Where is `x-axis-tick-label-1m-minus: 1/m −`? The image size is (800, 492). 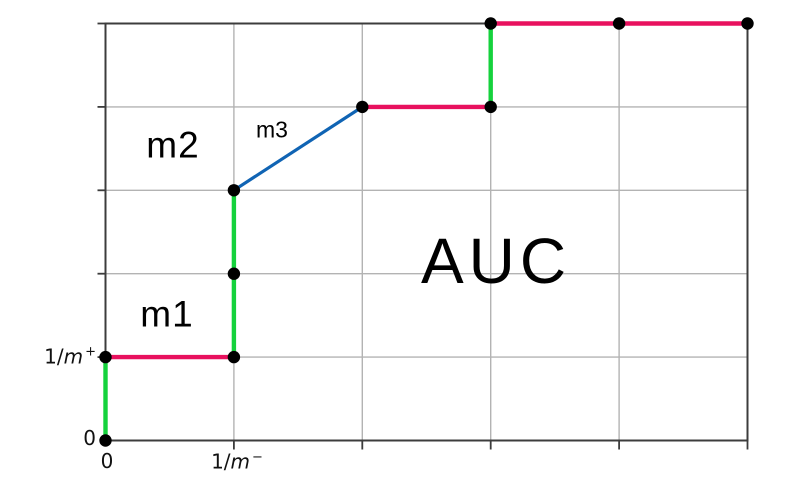
x-axis-tick-label-1m-minus: 1/m − is located at coordinates (237, 461).